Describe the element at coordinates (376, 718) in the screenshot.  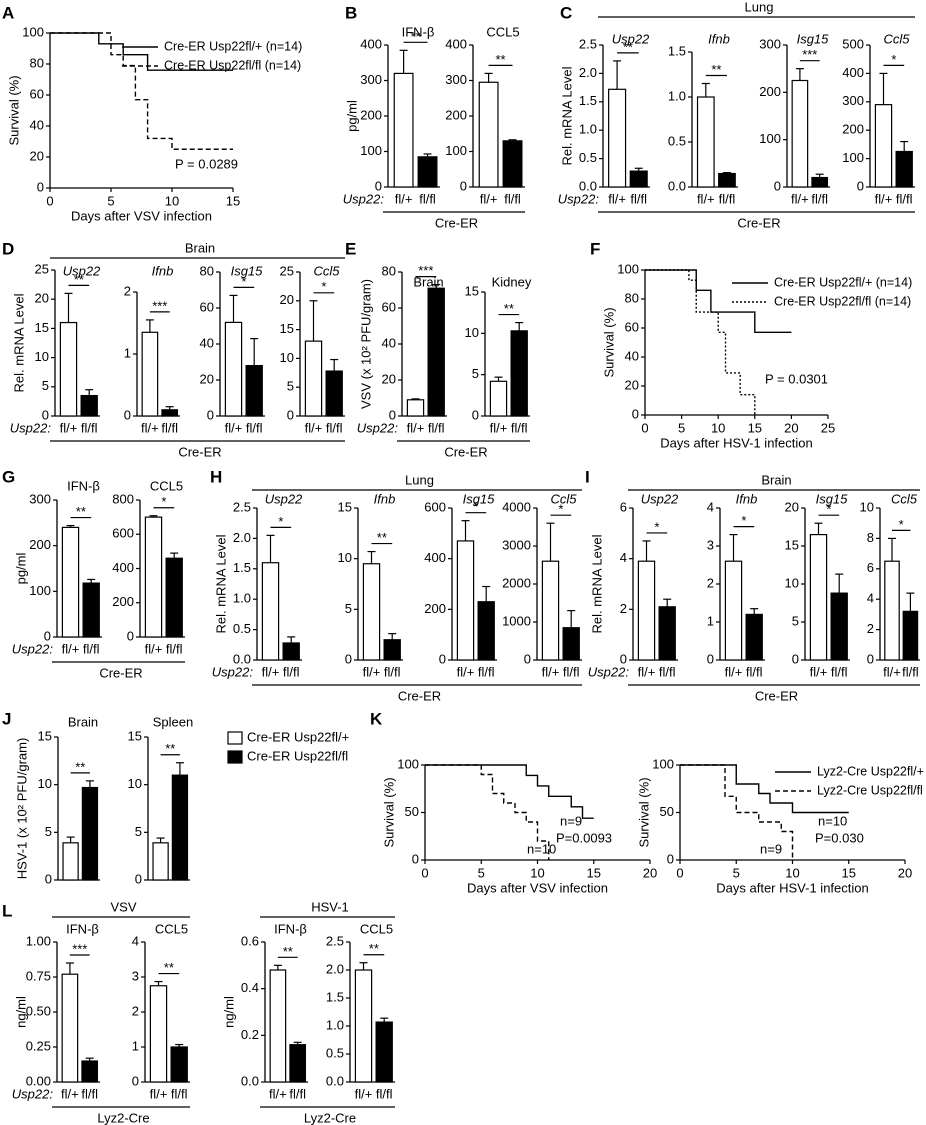
I see `panel-letter: K` at that location.